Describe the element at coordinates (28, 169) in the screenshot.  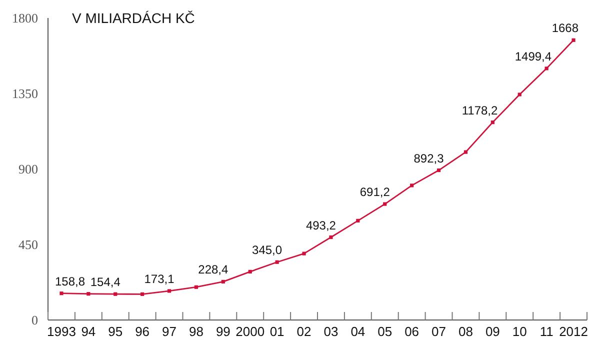
I see `y-tick-label: 900` at that location.